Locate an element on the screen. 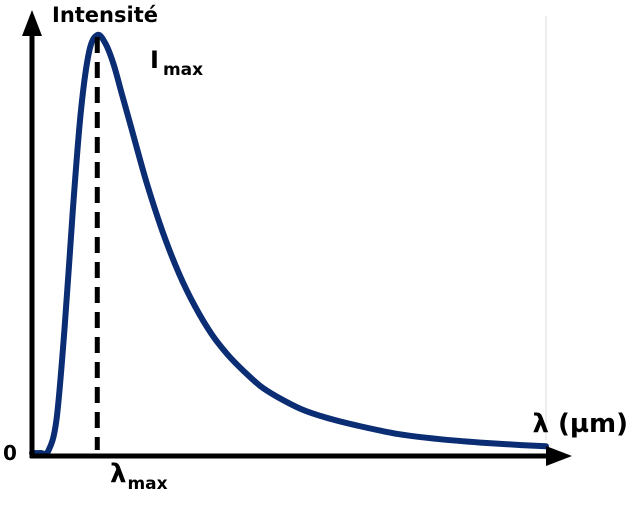 This screenshot has width=640, height=510. lambda-max-symbol: λ is located at coordinates (118, 474).